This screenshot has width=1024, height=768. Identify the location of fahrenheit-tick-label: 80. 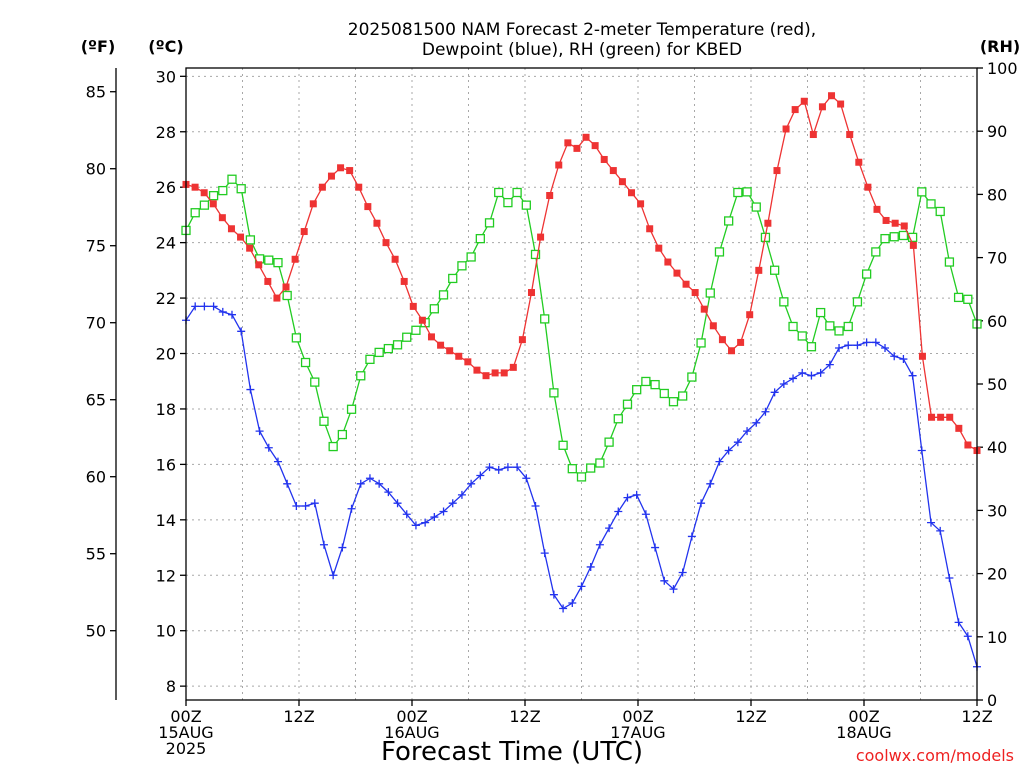
(96, 169).